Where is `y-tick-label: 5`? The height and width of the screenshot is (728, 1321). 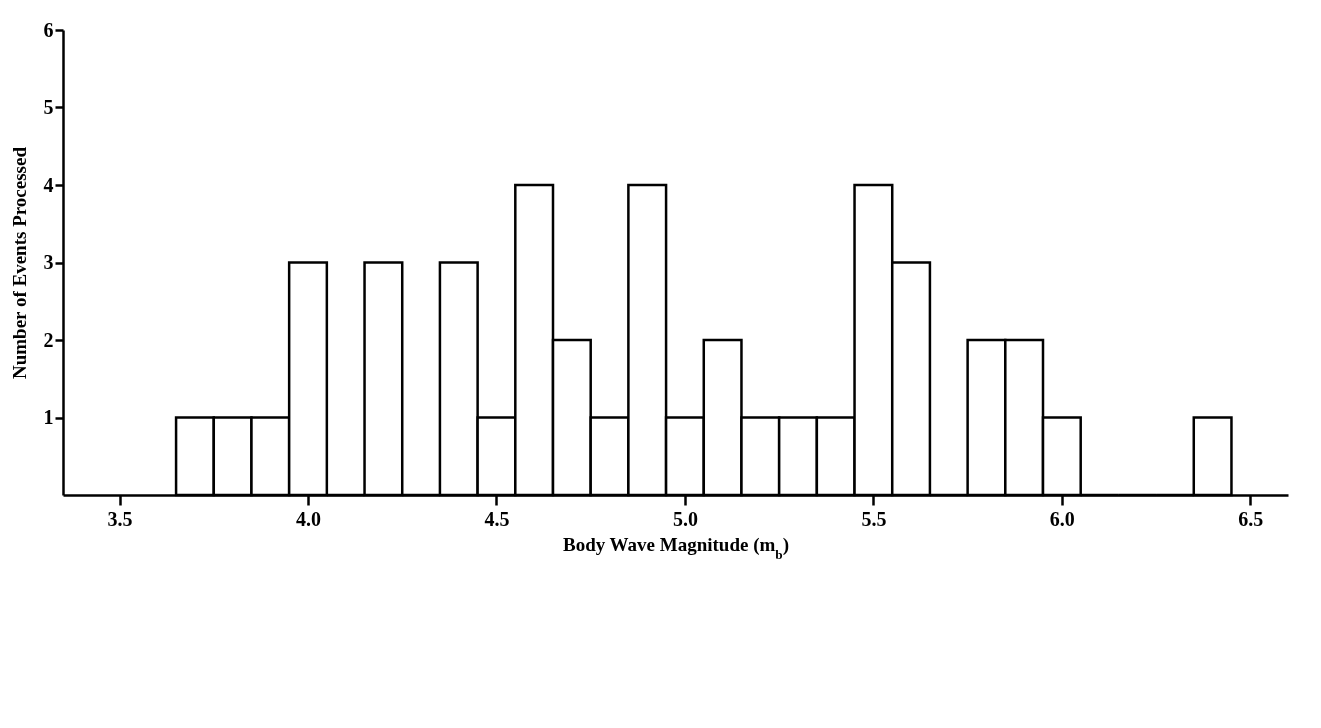 y-tick-label: 5 is located at coordinates (48, 107).